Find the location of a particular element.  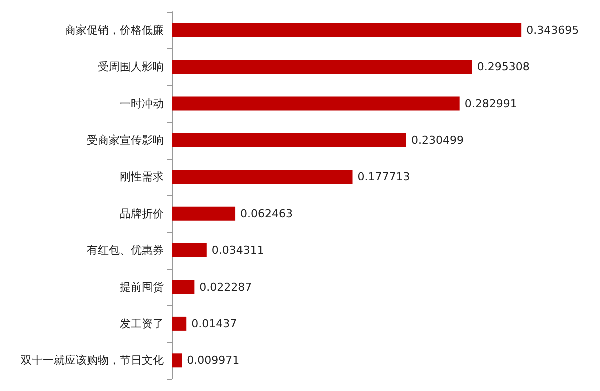

data-label: 0.295308 is located at coordinates (503, 67).